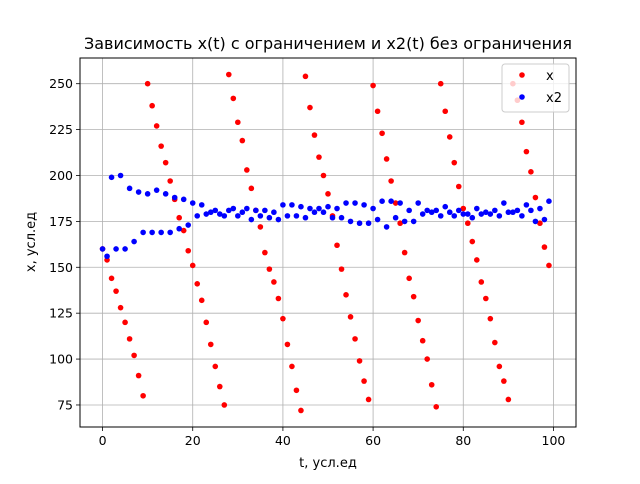  I want to click on legend-marker-x, so click(522, 75).